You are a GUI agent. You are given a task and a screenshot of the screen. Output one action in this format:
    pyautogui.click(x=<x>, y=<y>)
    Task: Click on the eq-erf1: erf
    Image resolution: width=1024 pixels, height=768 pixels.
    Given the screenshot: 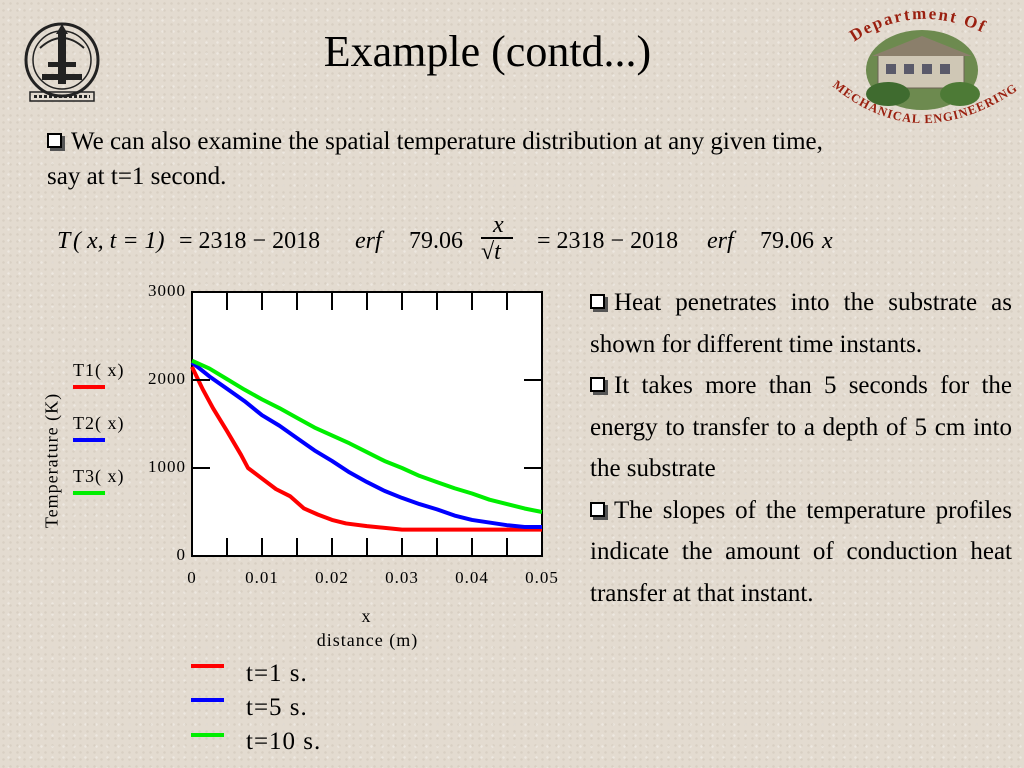 What is the action you would take?
    pyautogui.click(x=368, y=241)
    